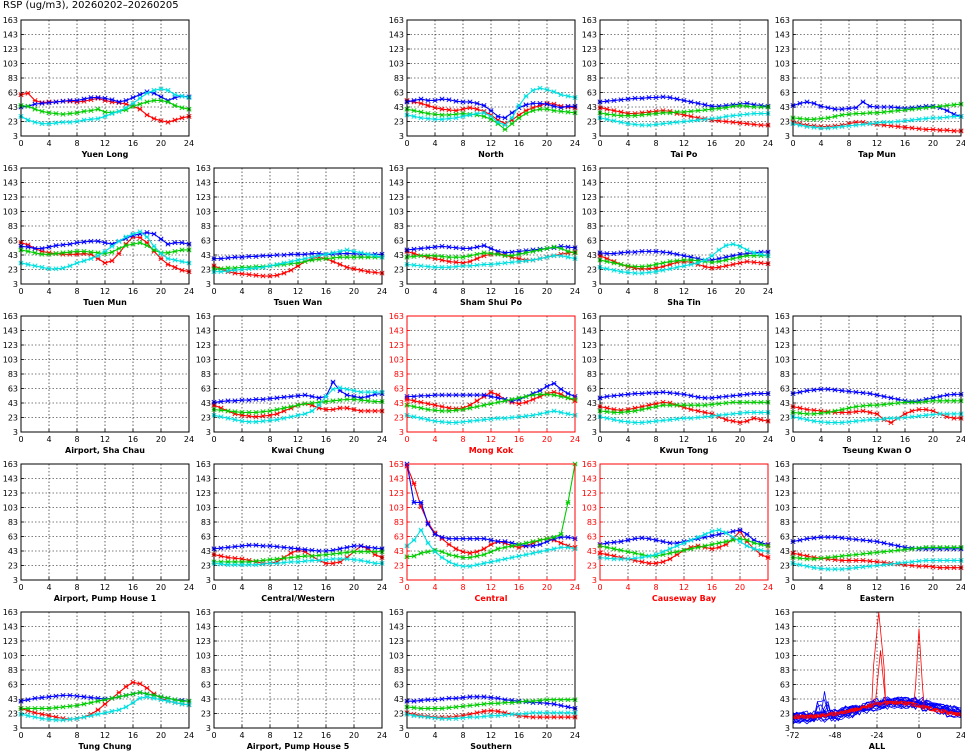 This screenshot has width=965, height=755. I want to click on y-tick-label: 163, so click(782, 316).